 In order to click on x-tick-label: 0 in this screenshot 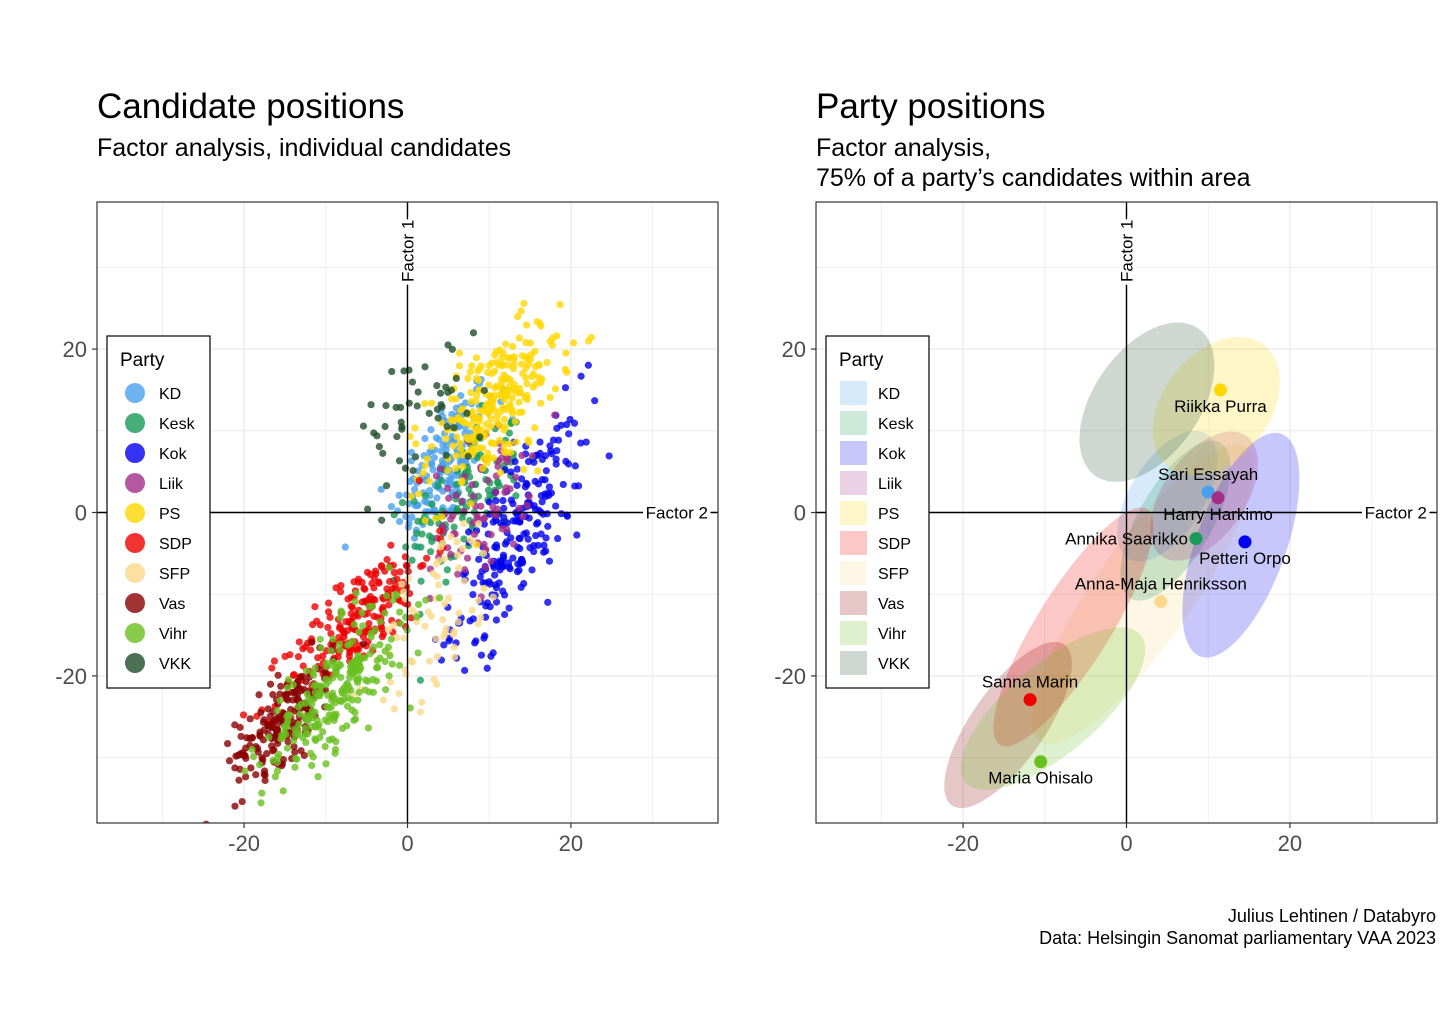, I will do `click(407, 843)`.